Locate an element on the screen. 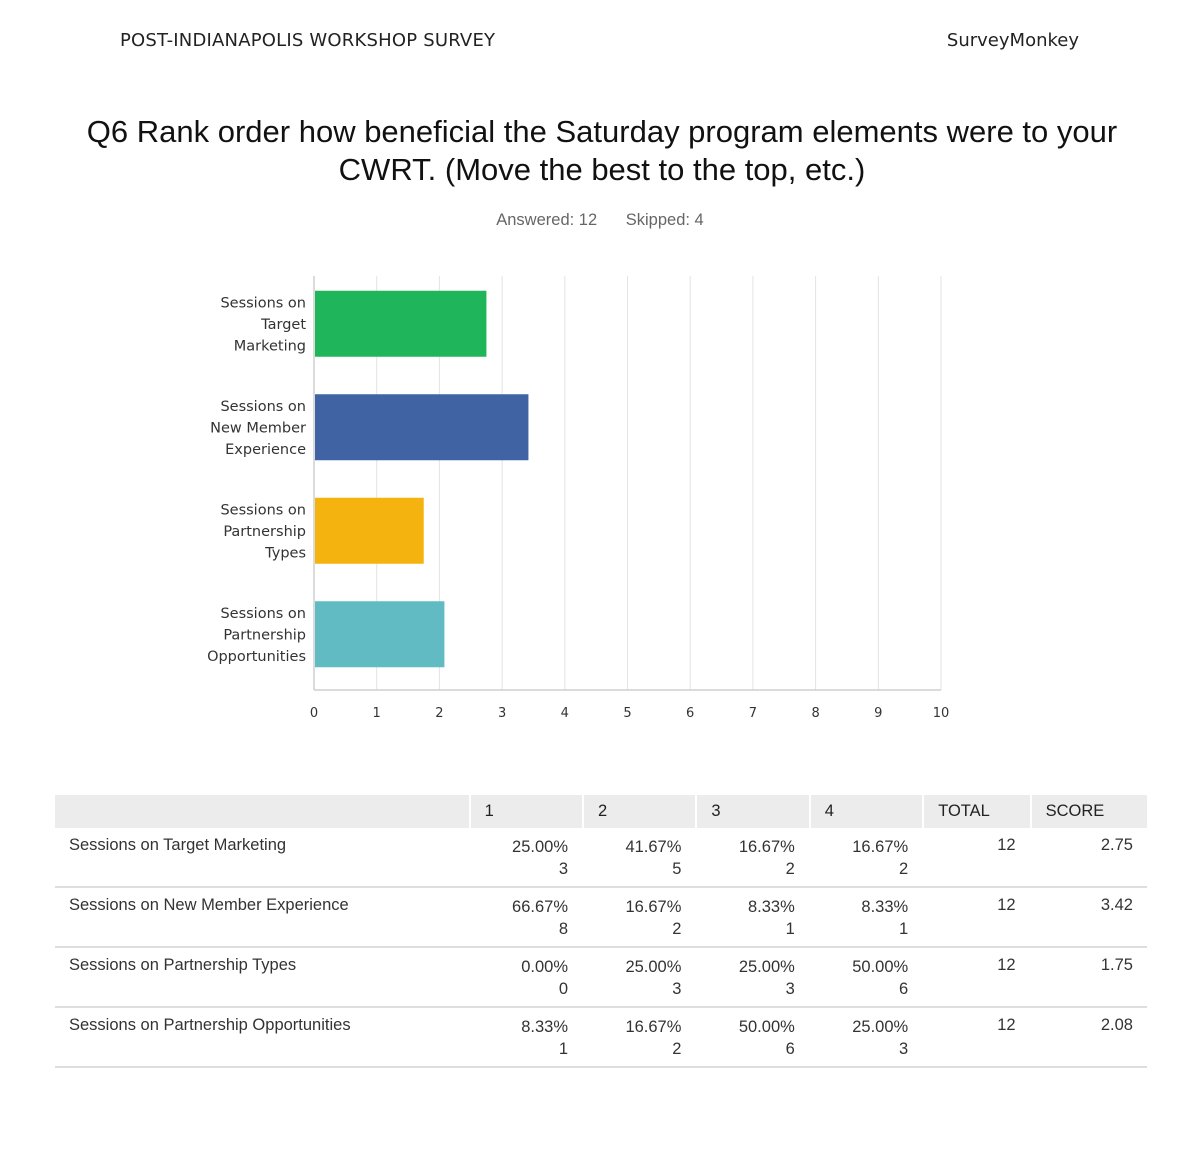  x-tick-label: 2 is located at coordinates (439, 713).